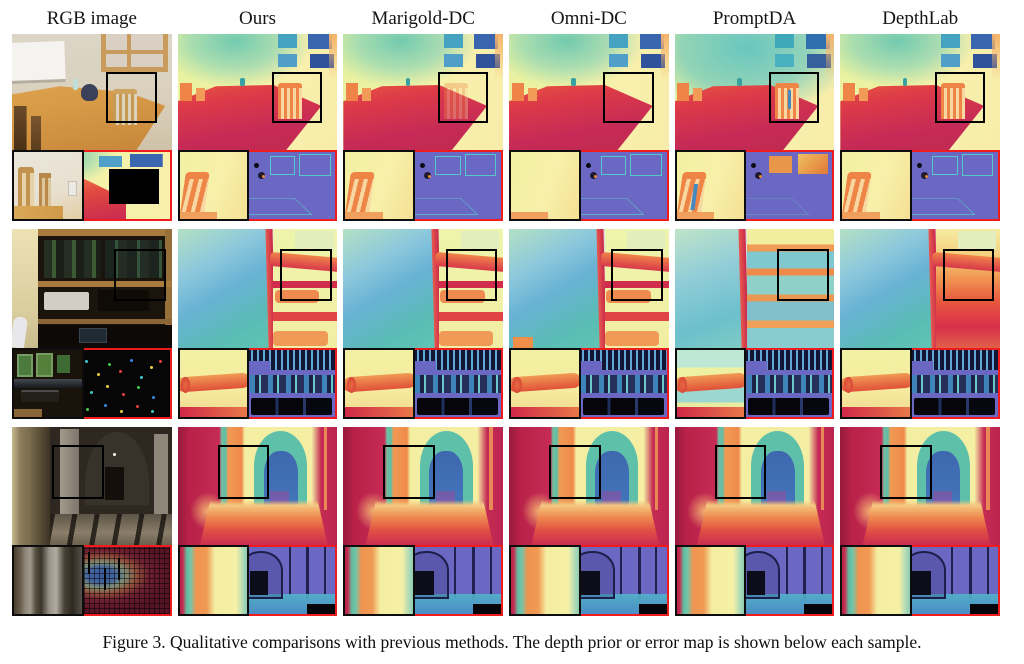 The width and height of the screenshot is (1024, 664). What do you see at coordinates (133, 187) in the screenshot?
I see `missing-depth-patch` at bounding box center [133, 187].